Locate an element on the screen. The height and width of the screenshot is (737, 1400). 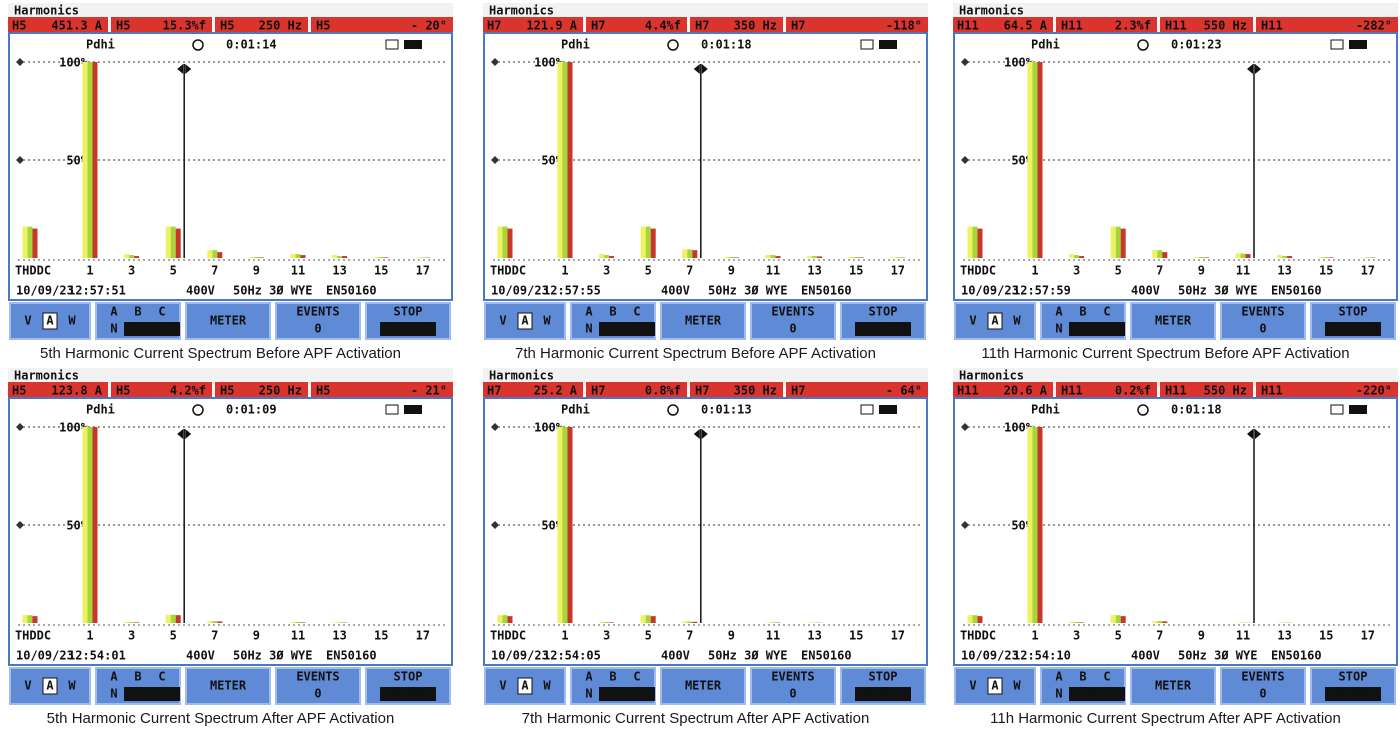
status-icon is located at coordinates (867, 409).